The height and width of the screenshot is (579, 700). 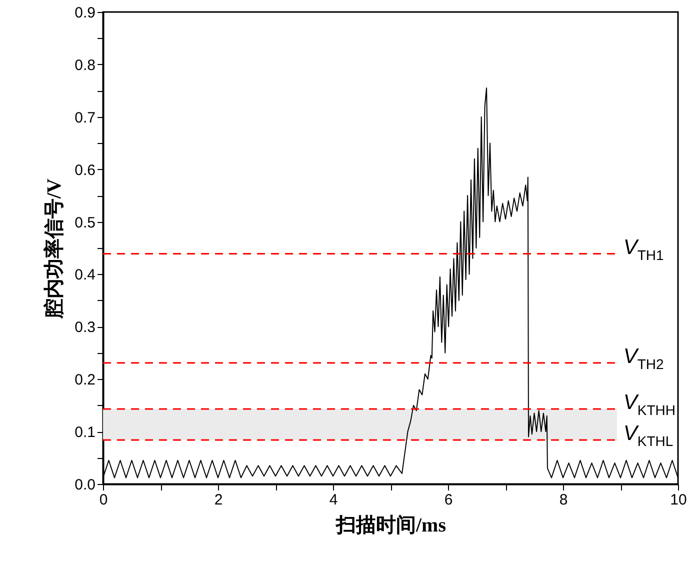 I want to click on y-tick-label: 0.7, so click(x=85, y=117).